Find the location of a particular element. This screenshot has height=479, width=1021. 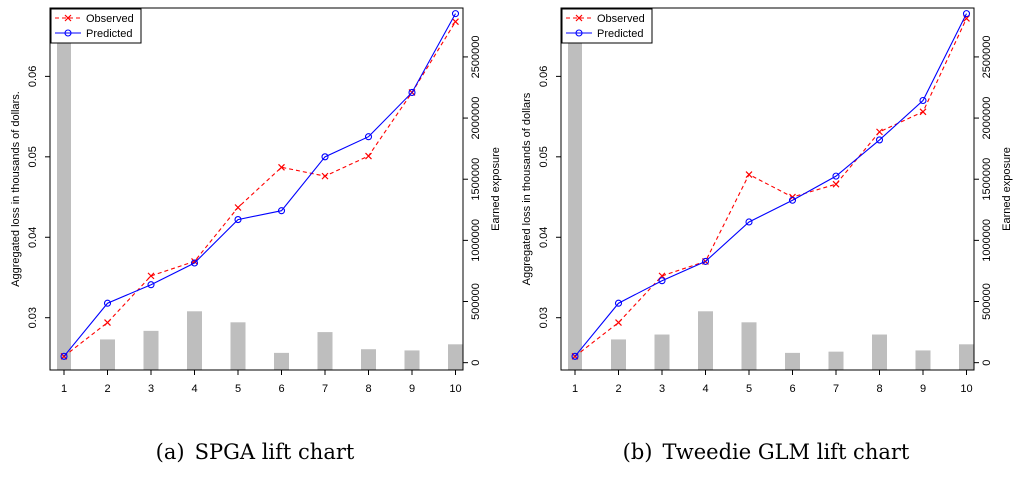

x-tick-label: 7 is located at coordinates (836, 389).